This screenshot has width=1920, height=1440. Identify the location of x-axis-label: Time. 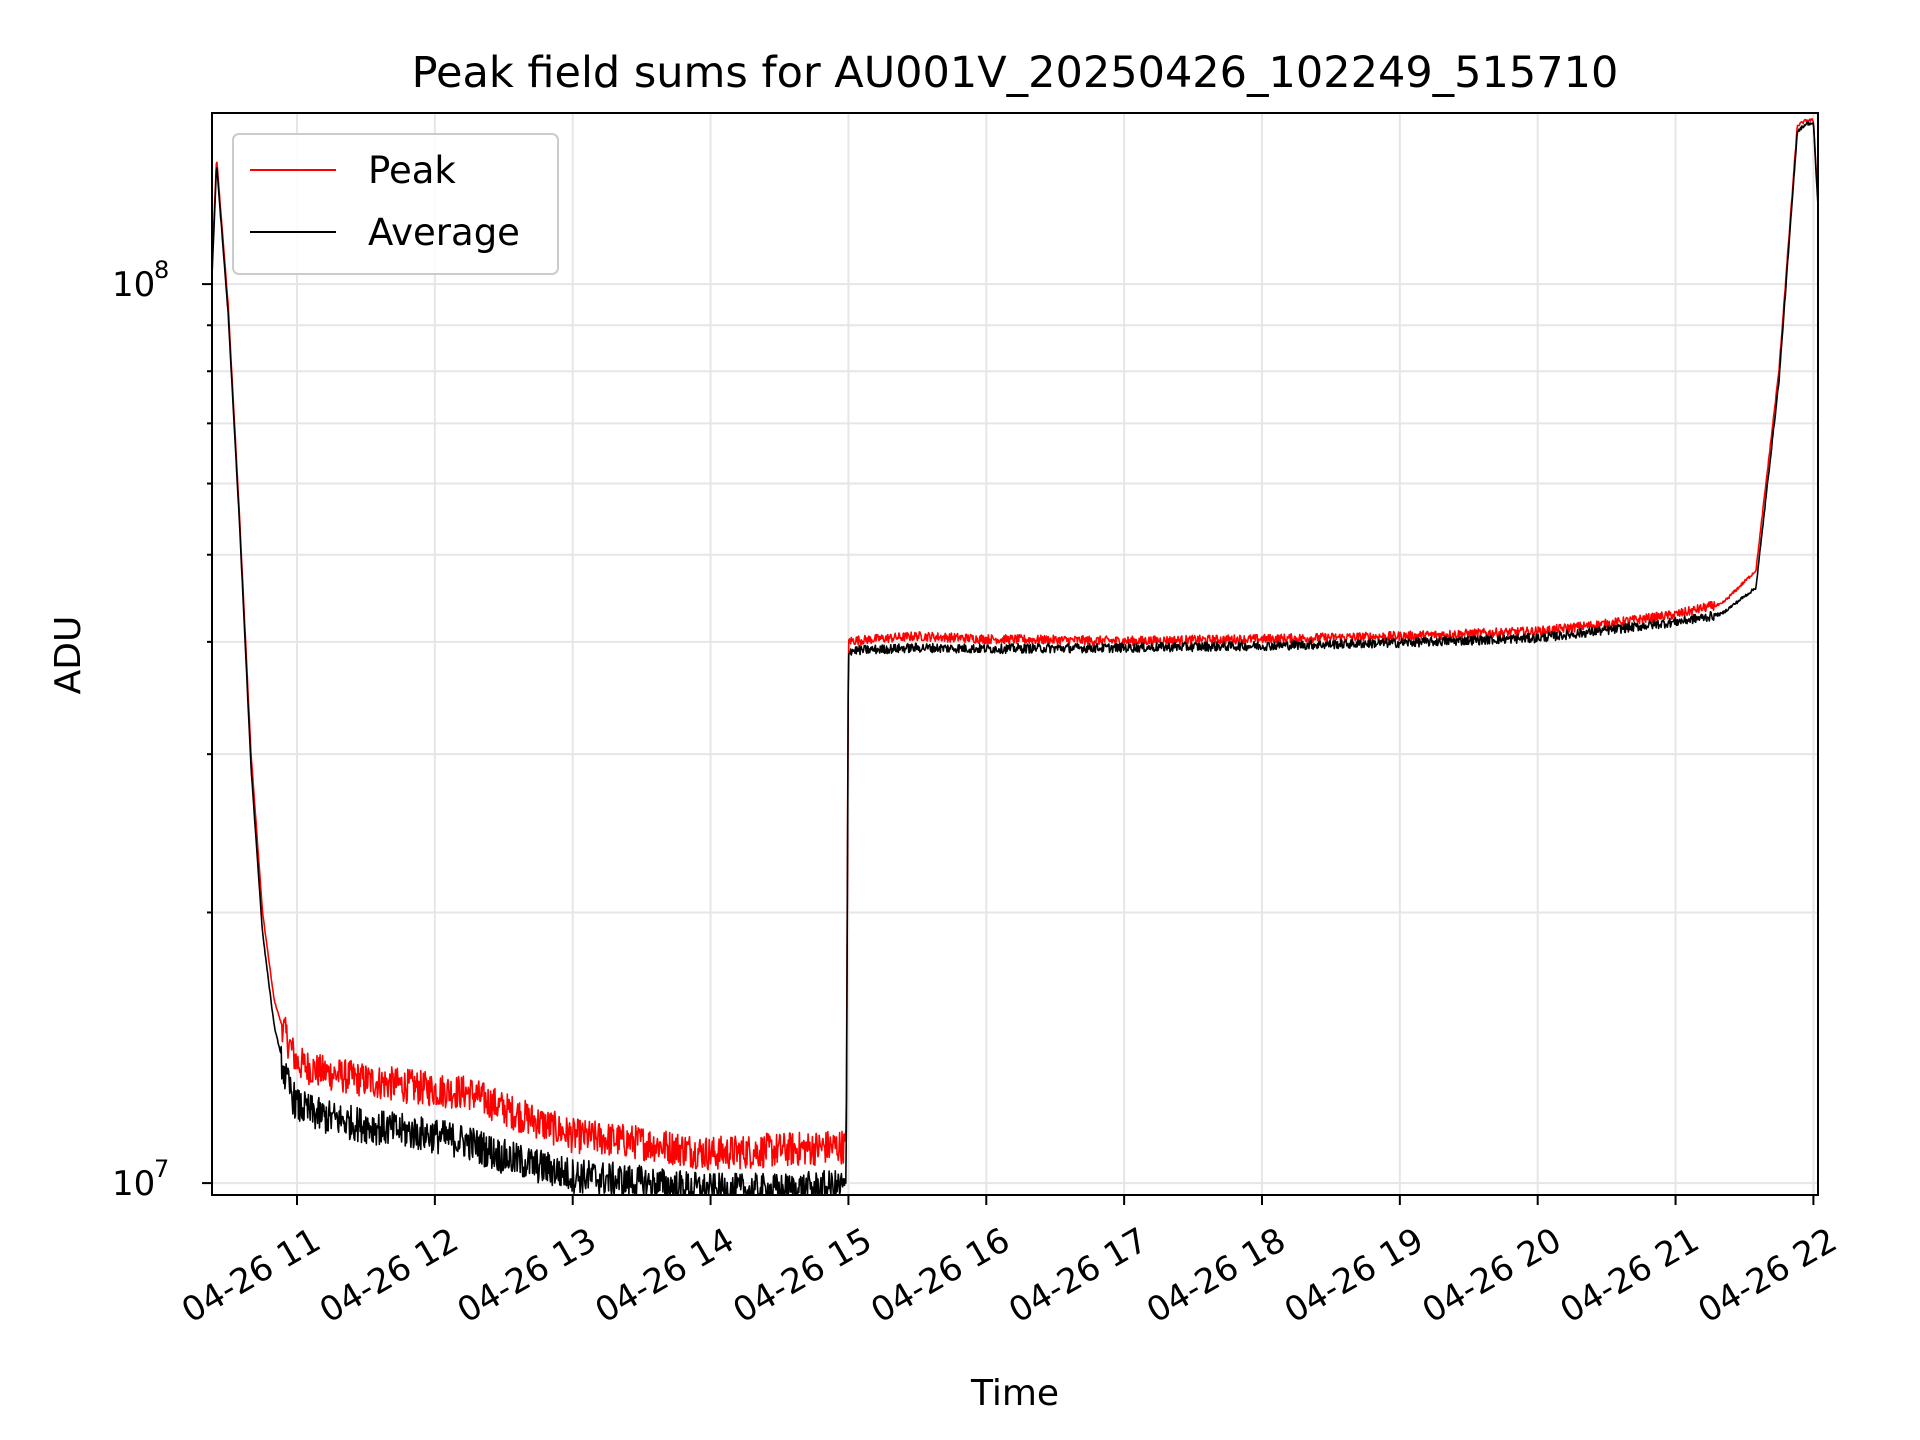
(1014, 1393).